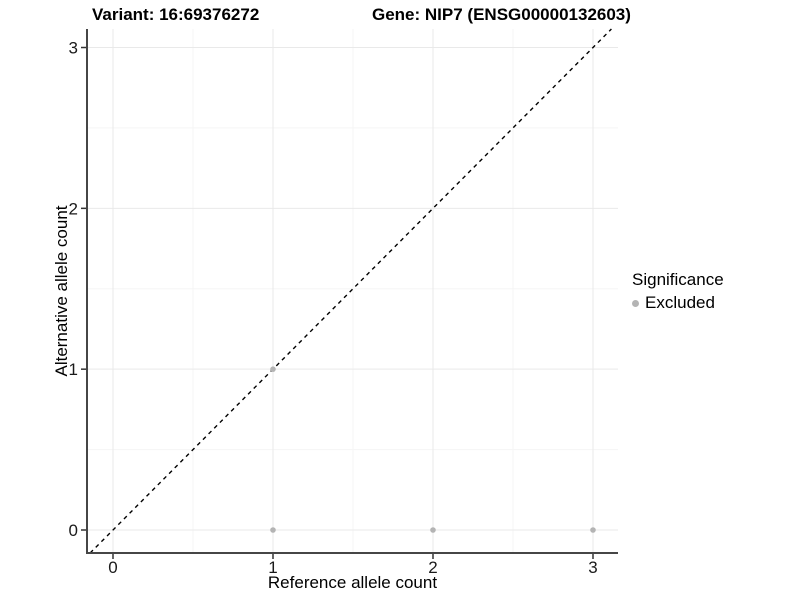 The width and height of the screenshot is (800, 600). I want to click on legend-point-icon, so click(635, 303).